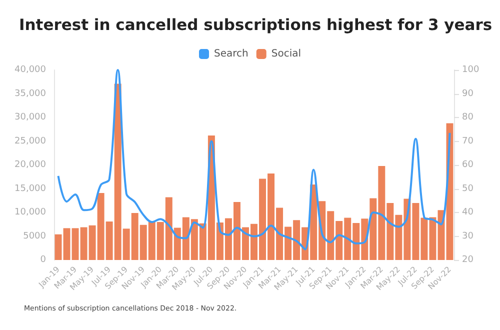  Describe the element at coordinates (30, 93) in the screenshot. I see `y-tick-label: 35,000` at that location.